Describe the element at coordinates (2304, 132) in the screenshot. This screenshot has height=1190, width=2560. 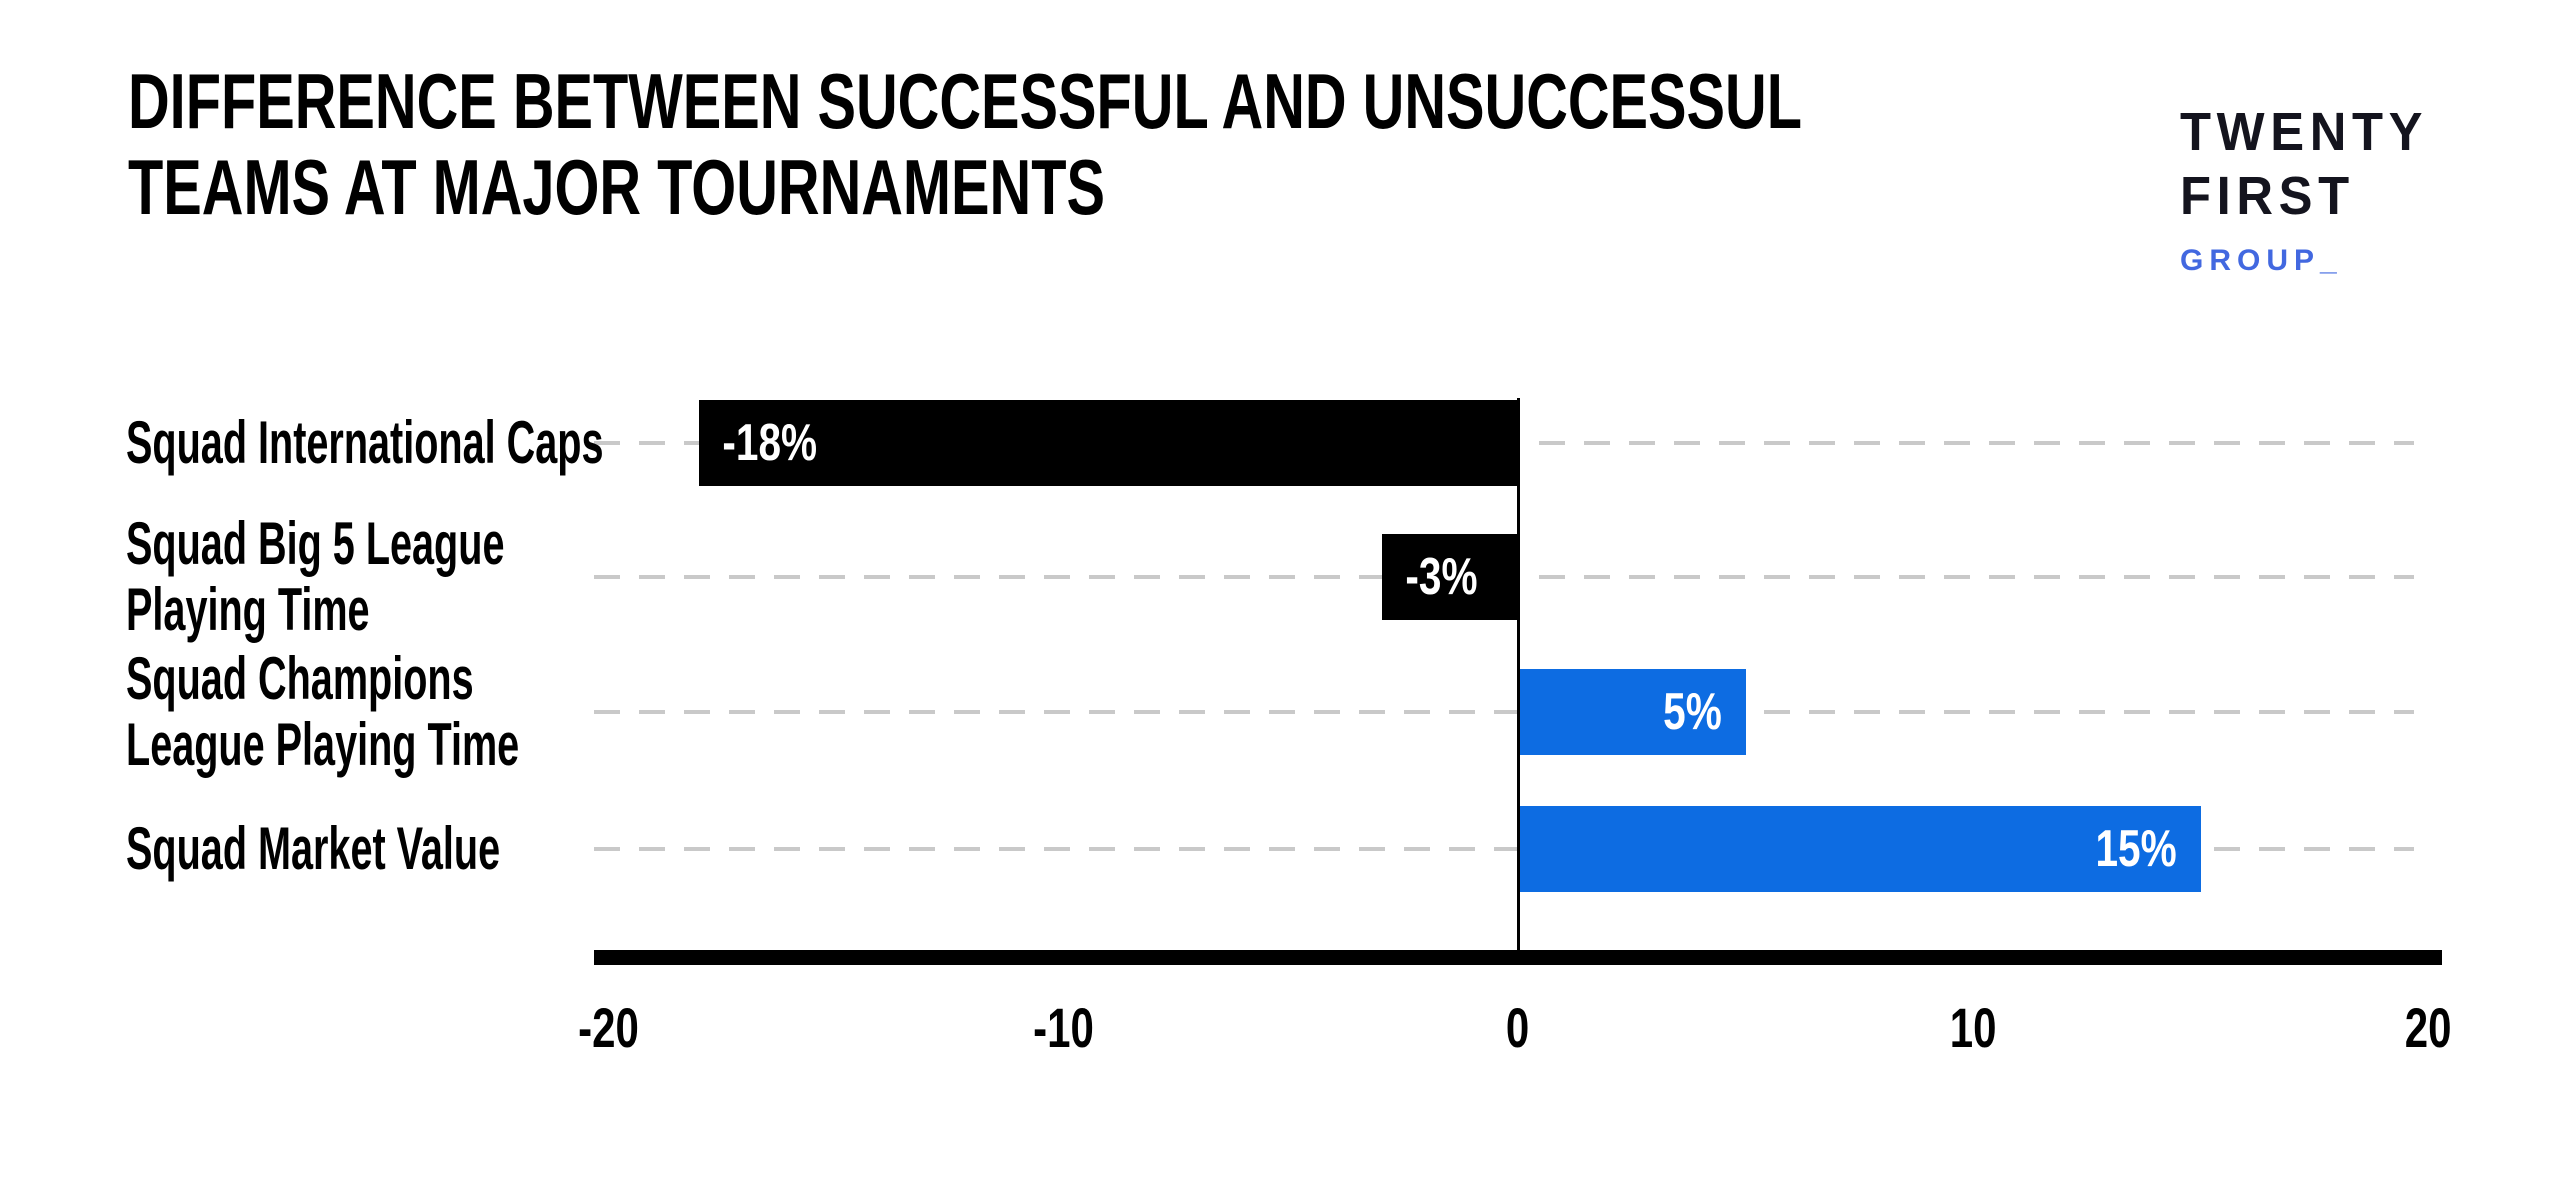
I see `logo-word-twenty: TWENTY` at that location.